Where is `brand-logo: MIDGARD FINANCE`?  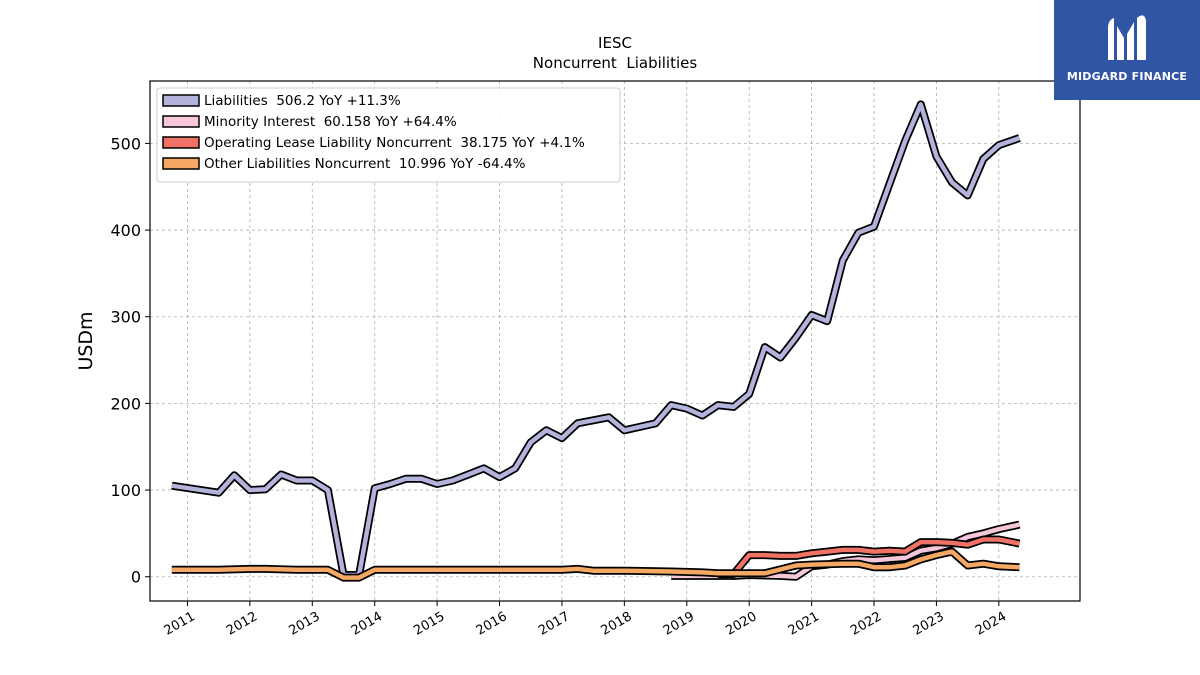 brand-logo: MIDGARD FINANCE is located at coordinates (1127, 50).